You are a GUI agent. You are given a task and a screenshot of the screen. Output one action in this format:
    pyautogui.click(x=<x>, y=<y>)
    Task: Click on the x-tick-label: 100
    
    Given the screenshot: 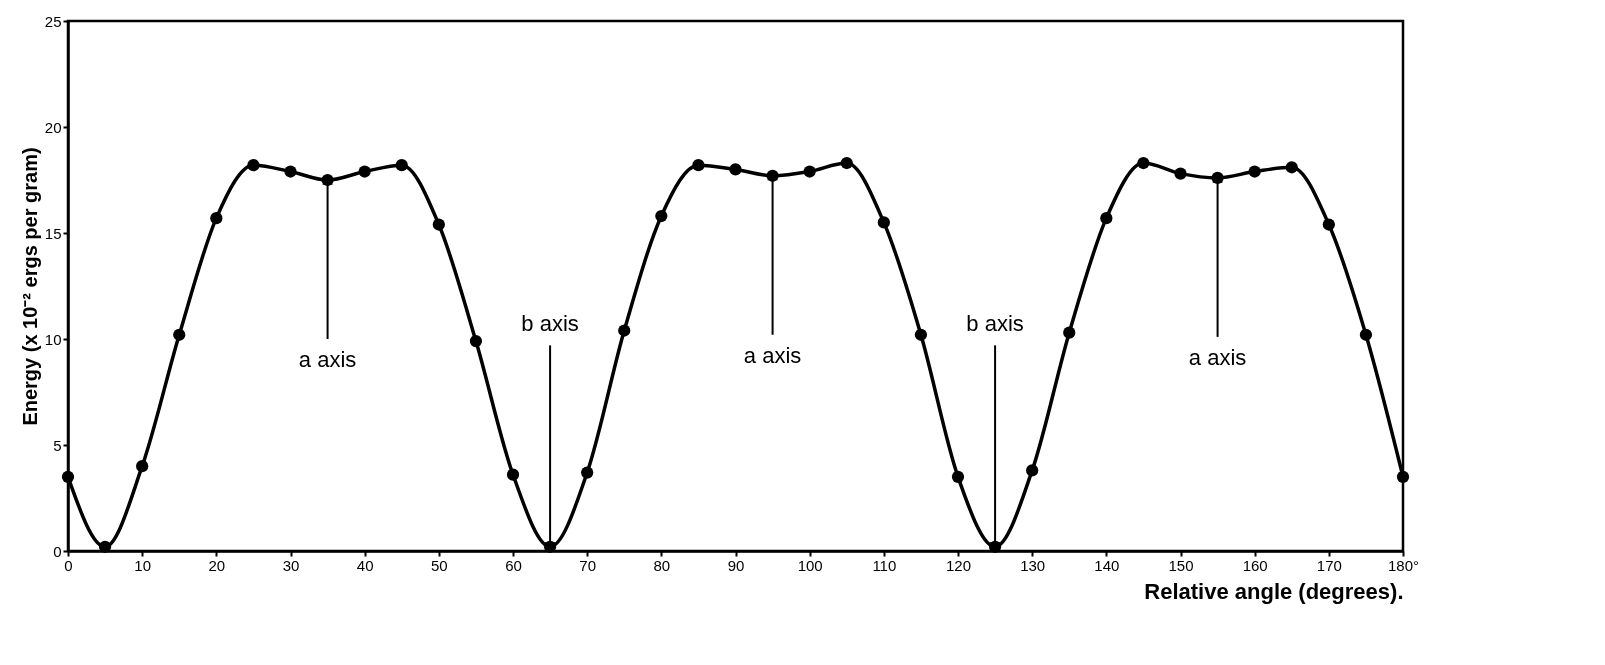 What is the action you would take?
    pyautogui.click(x=810, y=565)
    